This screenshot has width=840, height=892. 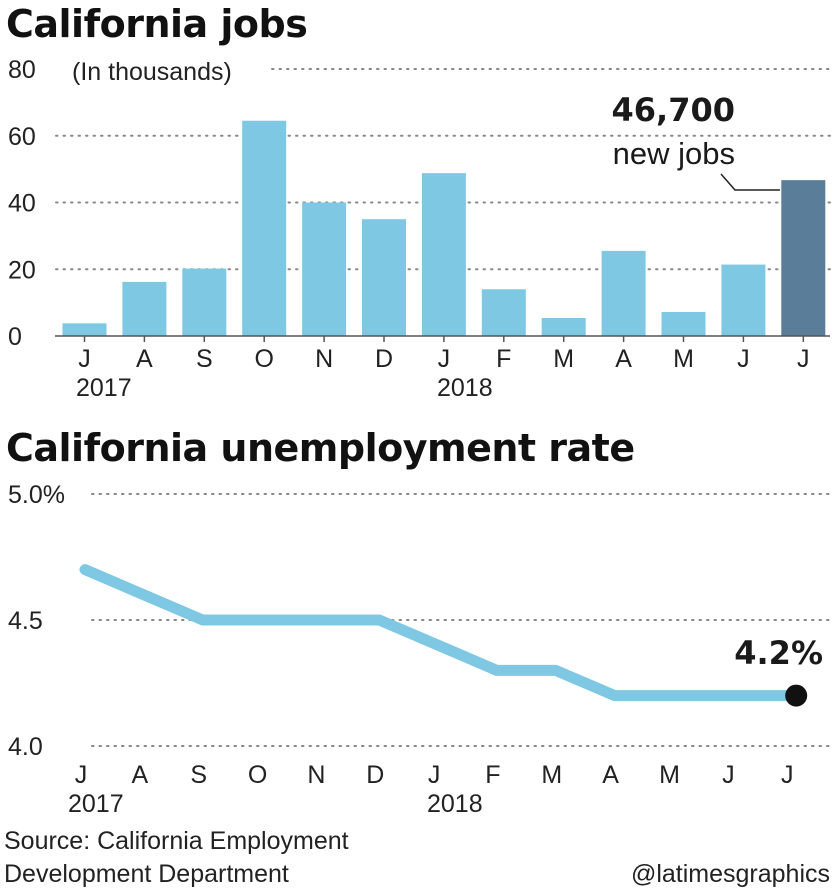 I want to click on jobs-x-tick-label: S, so click(x=204, y=359).